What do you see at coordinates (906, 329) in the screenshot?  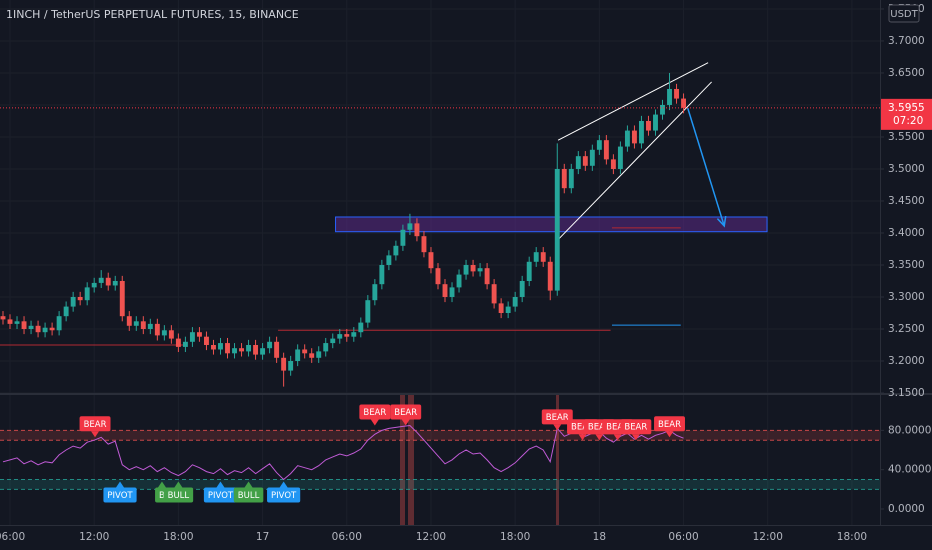 I see `y-tick-label: 3.2500` at bounding box center [906, 329].